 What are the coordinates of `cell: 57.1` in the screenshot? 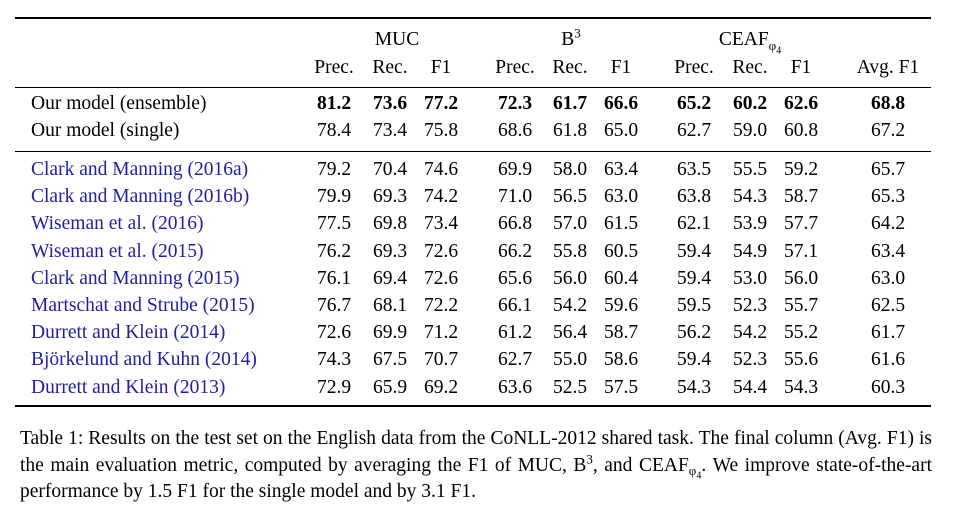 It's located at (801, 251).